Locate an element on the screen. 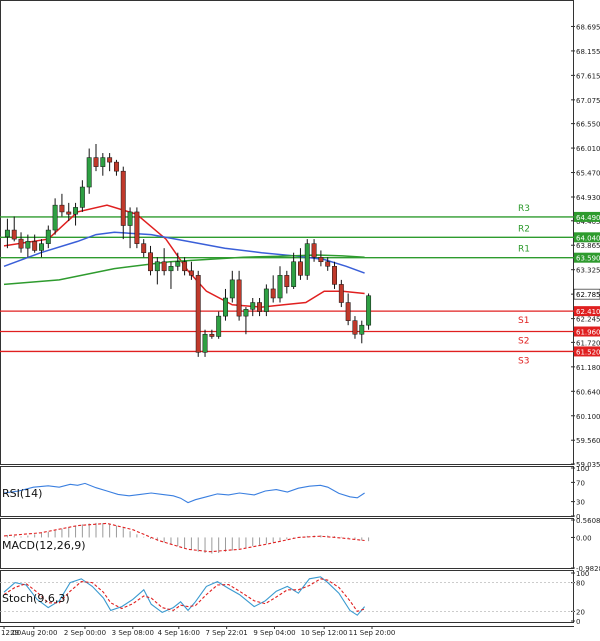 The image size is (600, 641). price-tick-label: 67.615 is located at coordinates (588, 76).